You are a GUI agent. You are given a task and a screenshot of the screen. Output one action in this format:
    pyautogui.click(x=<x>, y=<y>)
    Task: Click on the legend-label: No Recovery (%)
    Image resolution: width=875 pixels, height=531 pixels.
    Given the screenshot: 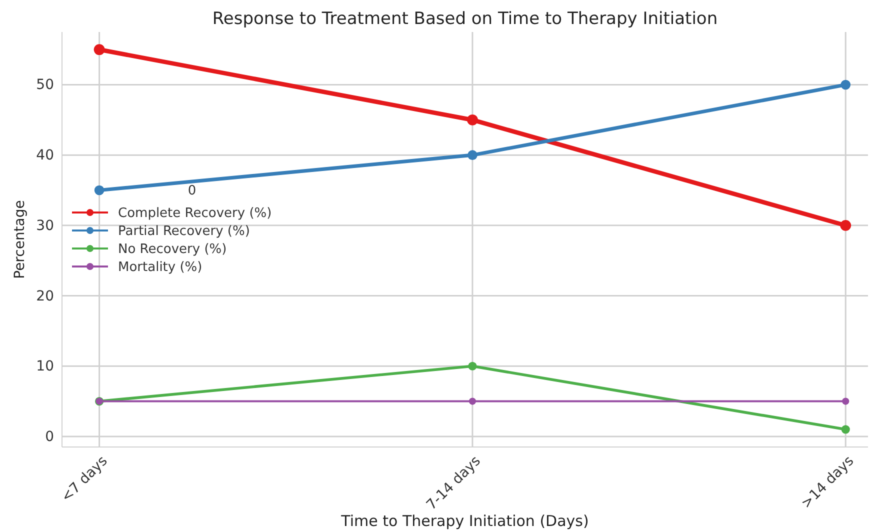 What is the action you would take?
    pyautogui.click(x=172, y=249)
    